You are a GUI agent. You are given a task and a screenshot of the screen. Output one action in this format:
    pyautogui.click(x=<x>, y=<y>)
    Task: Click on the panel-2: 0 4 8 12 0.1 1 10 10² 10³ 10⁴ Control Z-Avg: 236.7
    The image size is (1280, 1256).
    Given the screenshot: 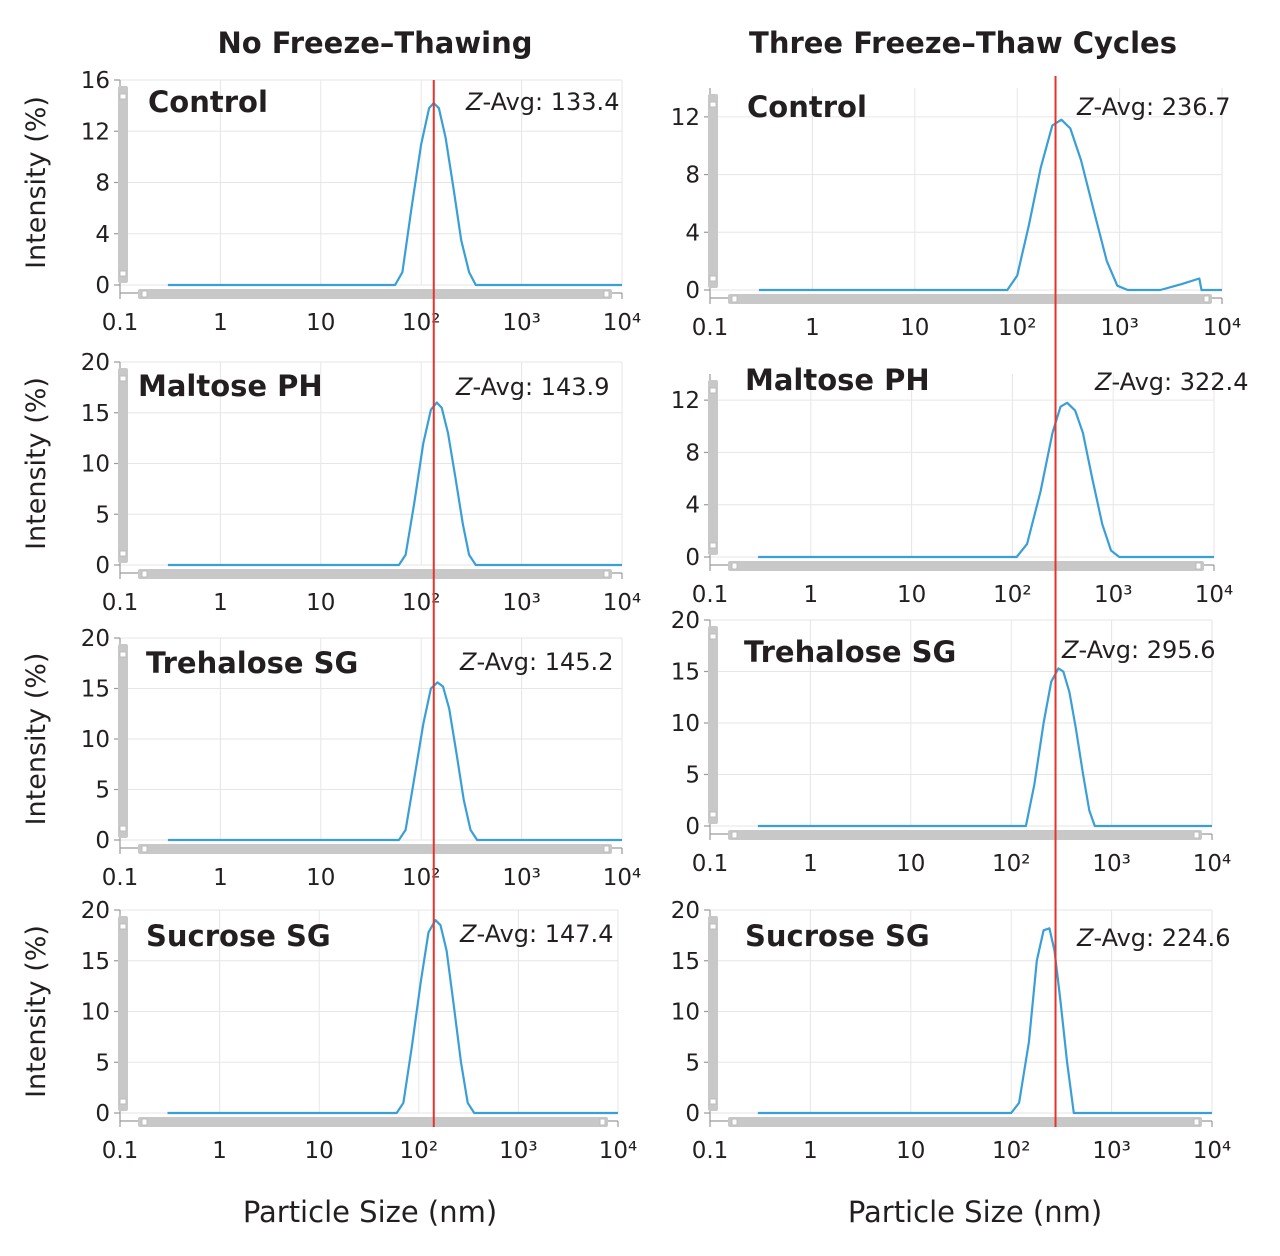 What is the action you would take?
    pyautogui.click(x=956, y=214)
    